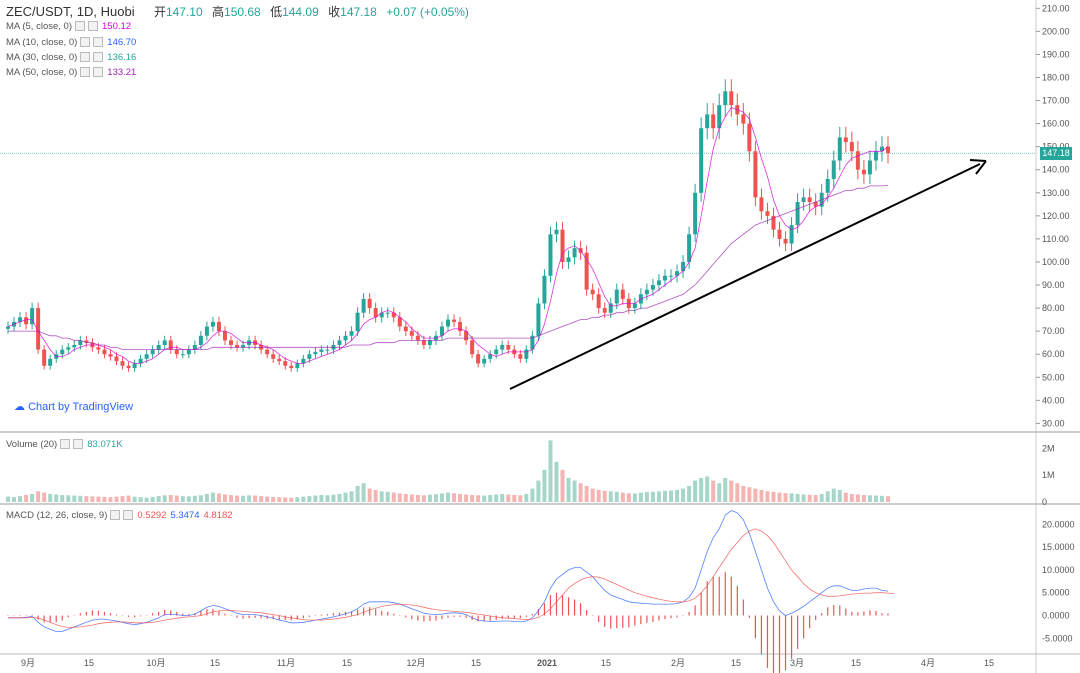  I want to click on ma10-legend: MA (10, close, 0) 146.70, so click(71, 42).